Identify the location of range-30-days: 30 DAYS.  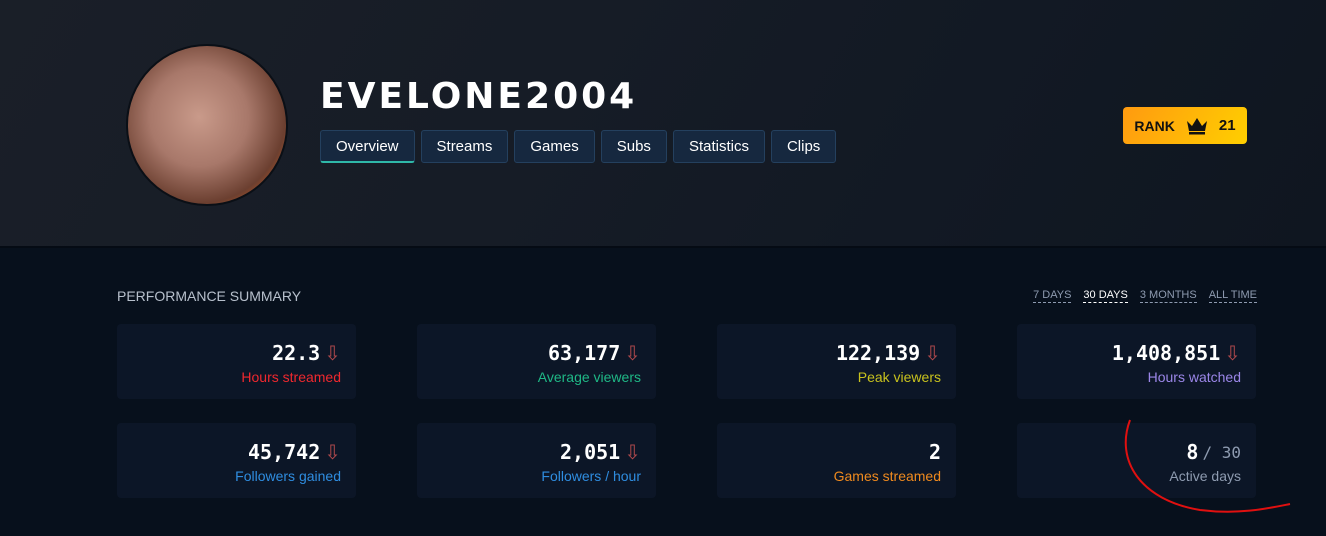
(1105, 296).